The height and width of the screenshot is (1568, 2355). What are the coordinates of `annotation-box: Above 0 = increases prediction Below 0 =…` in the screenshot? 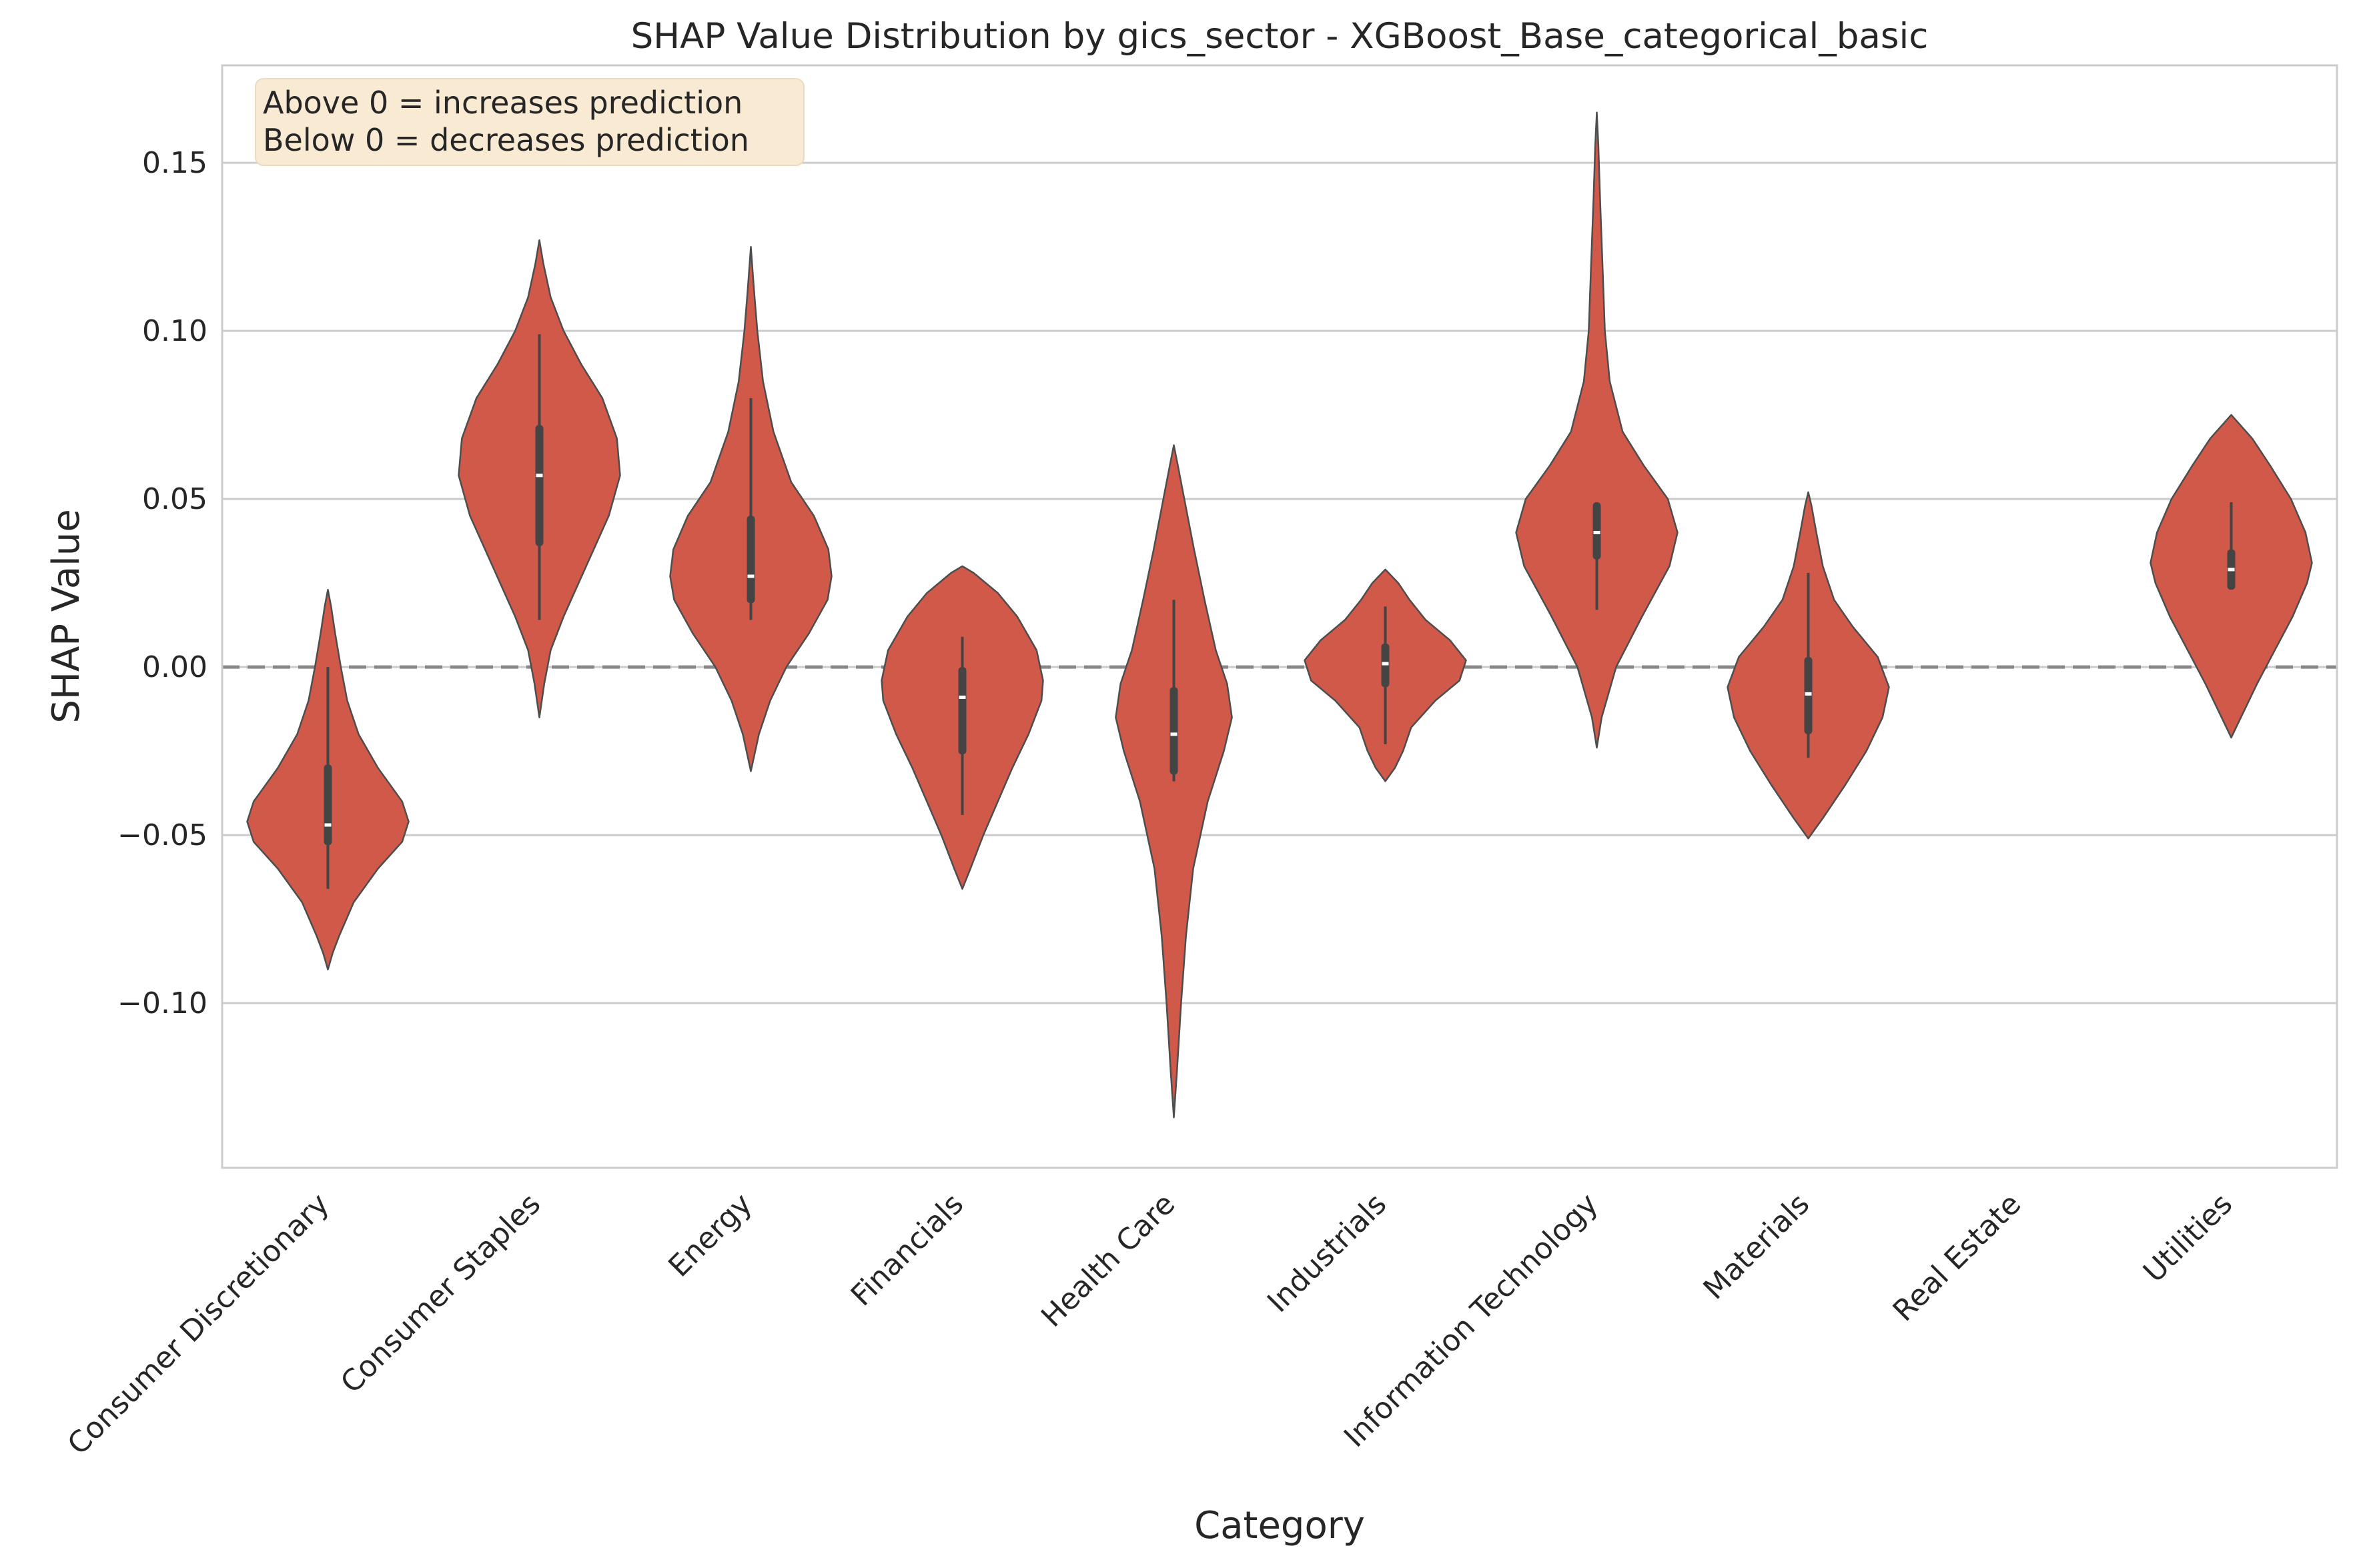 It's located at (530, 122).